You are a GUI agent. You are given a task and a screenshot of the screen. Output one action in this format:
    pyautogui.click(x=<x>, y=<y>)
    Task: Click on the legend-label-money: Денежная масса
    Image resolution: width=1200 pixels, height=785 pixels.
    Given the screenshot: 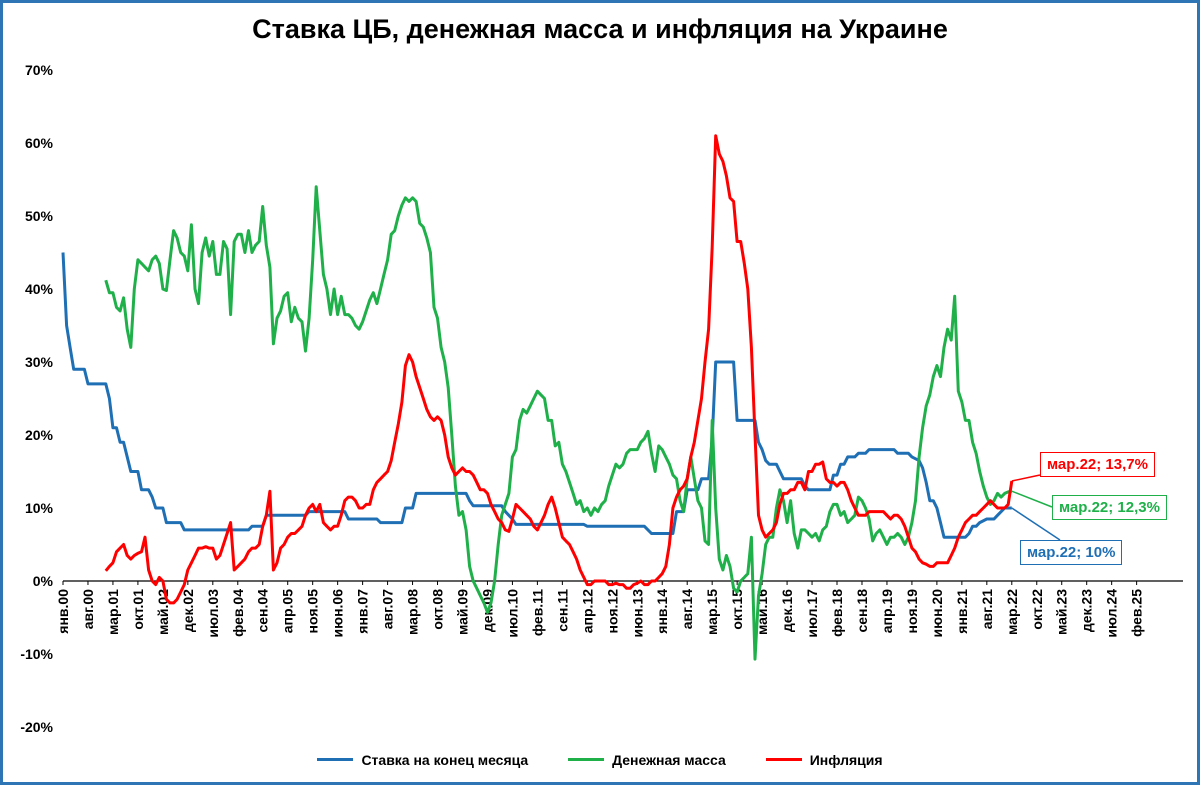 What is the action you would take?
    pyautogui.click(x=669, y=759)
    